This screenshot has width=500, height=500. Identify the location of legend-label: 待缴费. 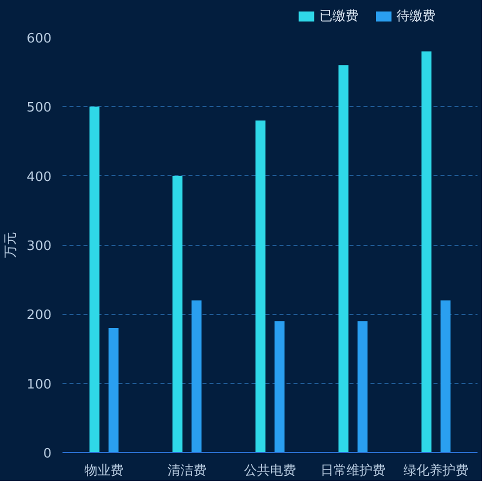
(416, 16).